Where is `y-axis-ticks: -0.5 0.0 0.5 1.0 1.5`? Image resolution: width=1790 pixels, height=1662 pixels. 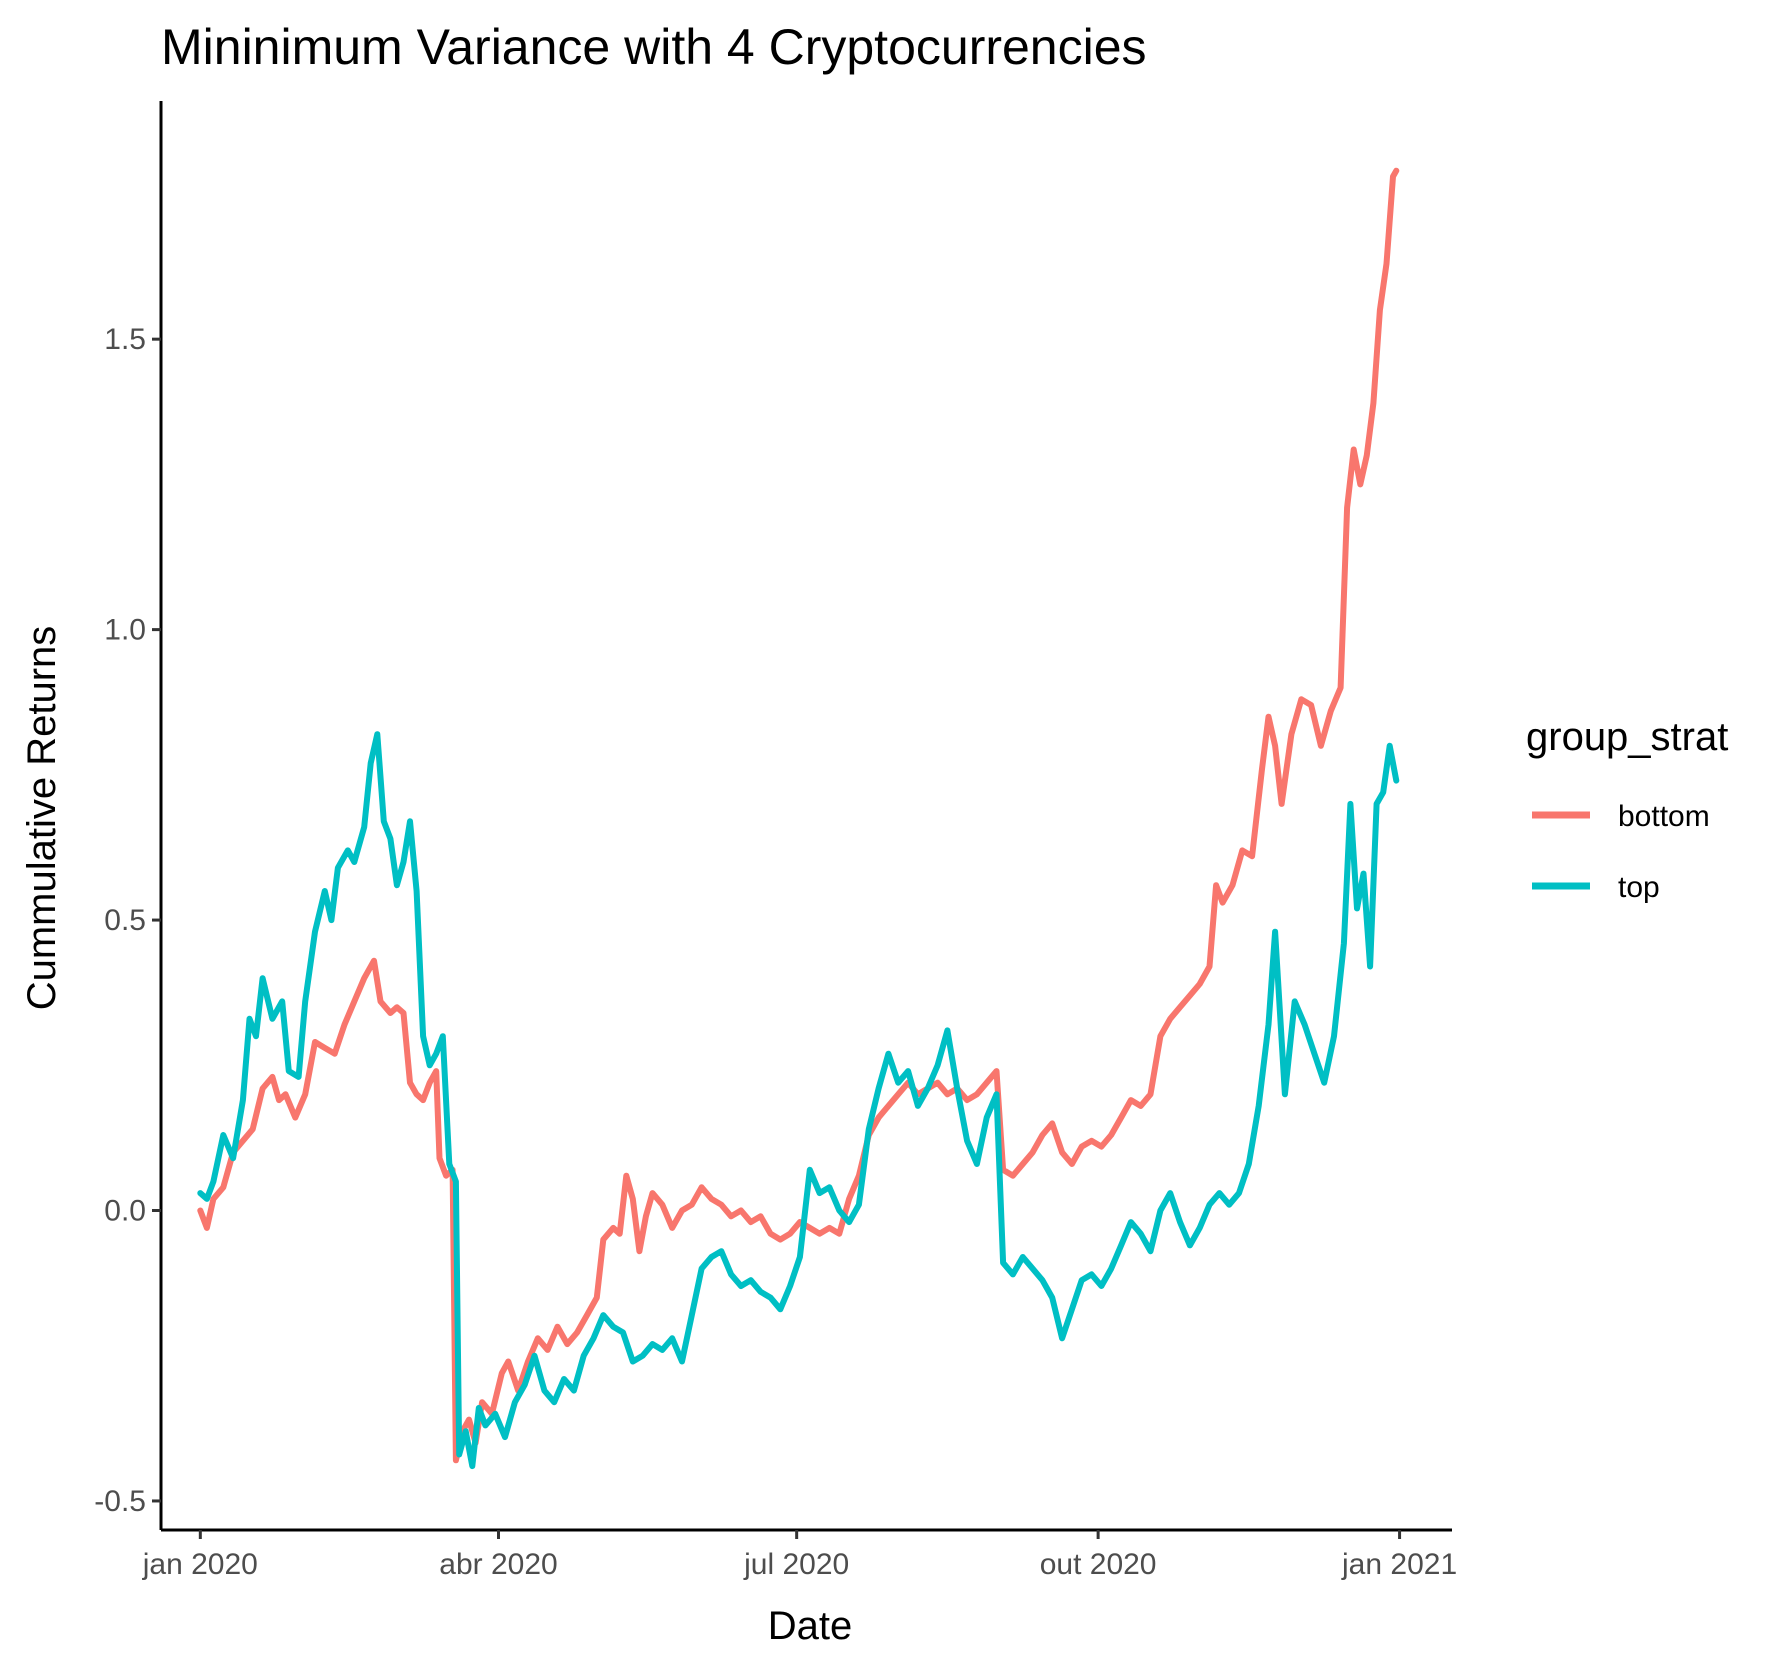 y-axis-ticks: -0.5 0.0 0.5 1.0 1.5 is located at coordinates (127, 920).